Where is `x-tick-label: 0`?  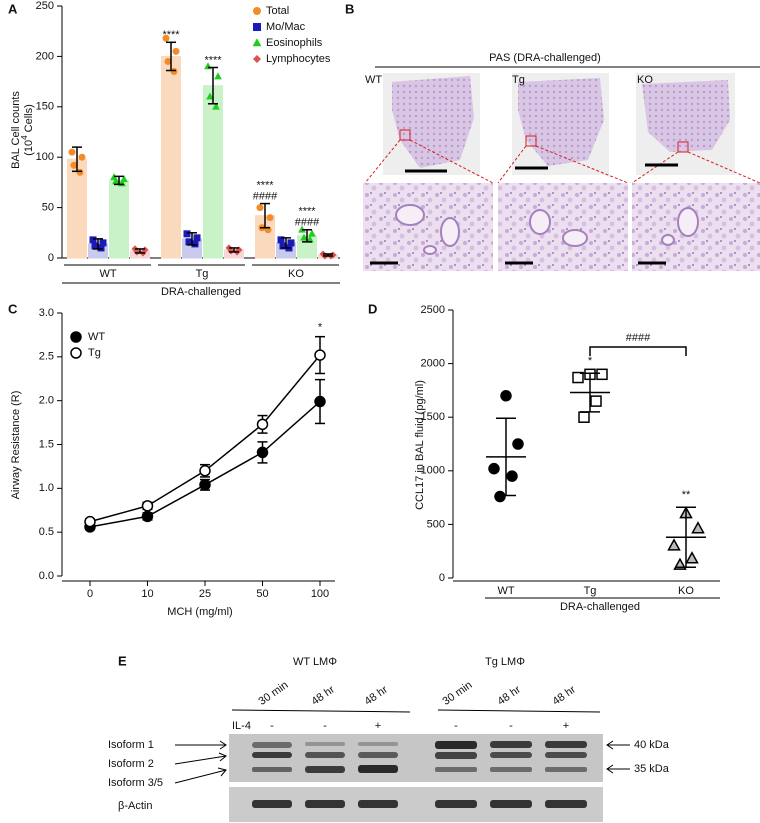
x-tick-label: 0 is located at coordinates (90, 594).